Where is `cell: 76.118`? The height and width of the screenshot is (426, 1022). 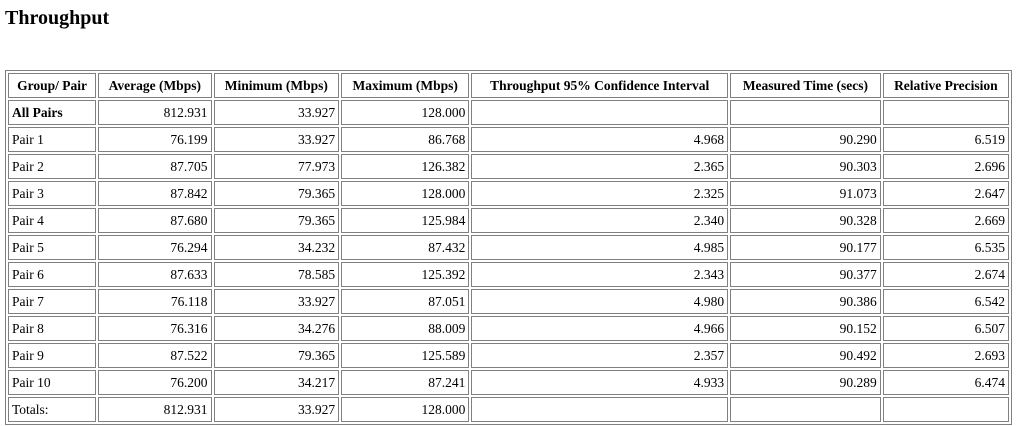 cell: 76.118 is located at coordinates (155, 301).